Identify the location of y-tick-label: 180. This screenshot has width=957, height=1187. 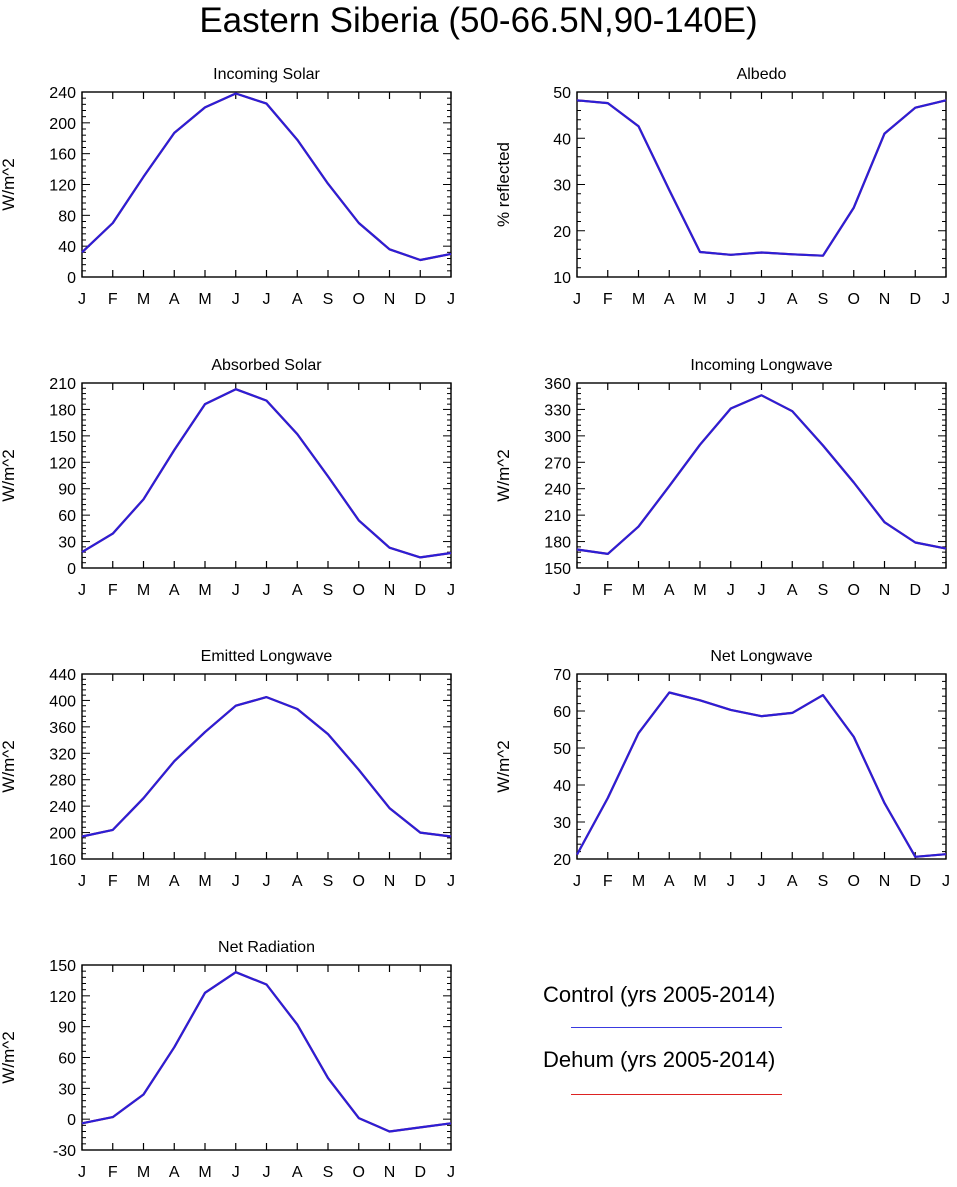
(62, 410).